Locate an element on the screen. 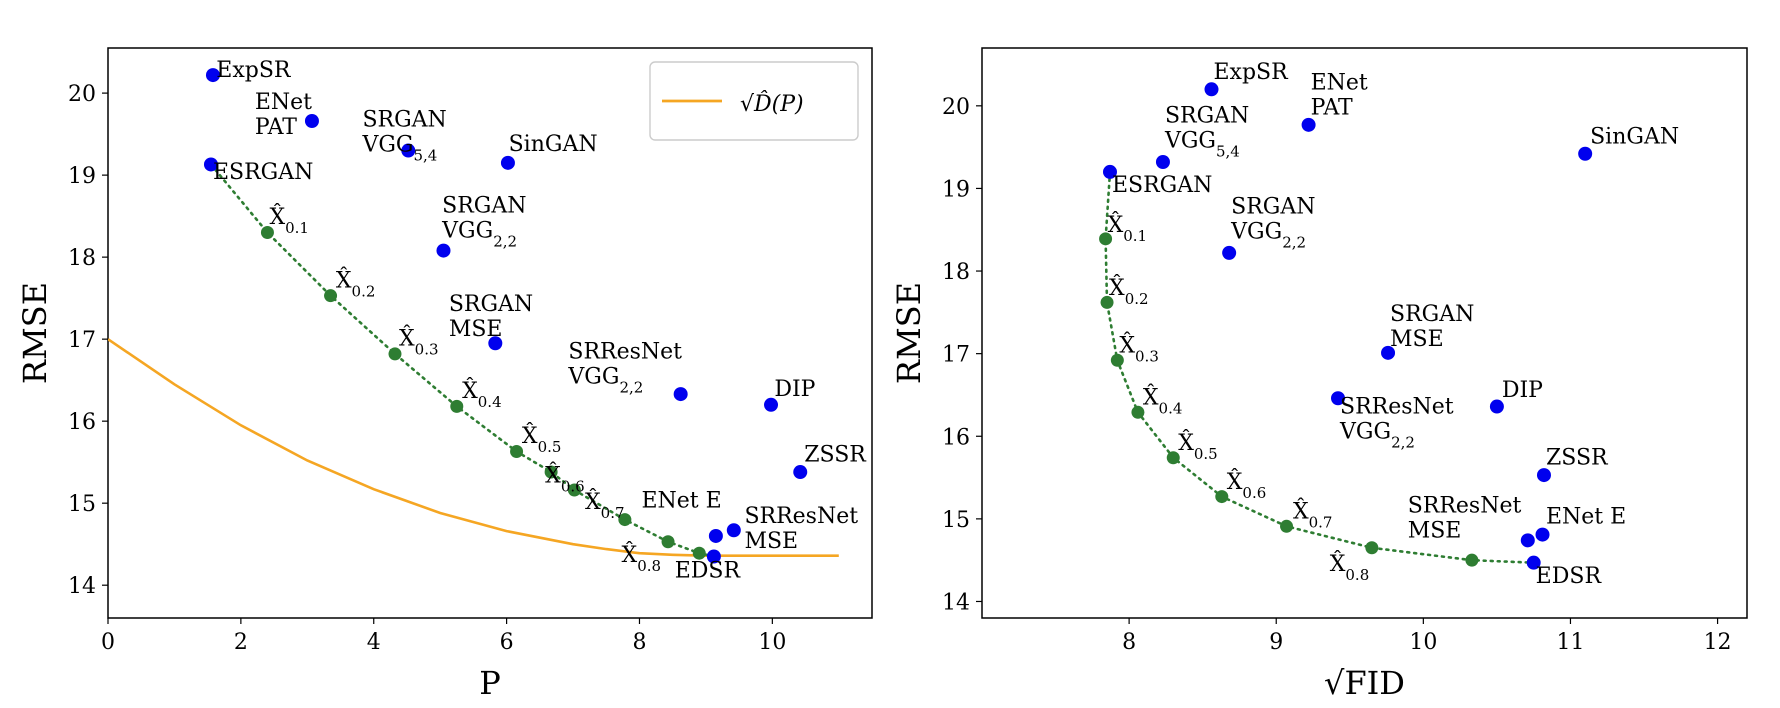  interpolation-label: X̂0.2 is located at coordinates (1129, 291).